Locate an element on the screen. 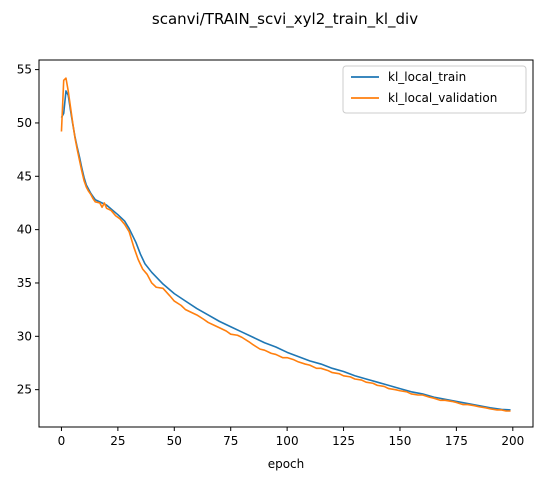 Image resolution: width=543 pixels, height=485 pixels. x-tick-label: 100 is located at coordinates (287, 441).